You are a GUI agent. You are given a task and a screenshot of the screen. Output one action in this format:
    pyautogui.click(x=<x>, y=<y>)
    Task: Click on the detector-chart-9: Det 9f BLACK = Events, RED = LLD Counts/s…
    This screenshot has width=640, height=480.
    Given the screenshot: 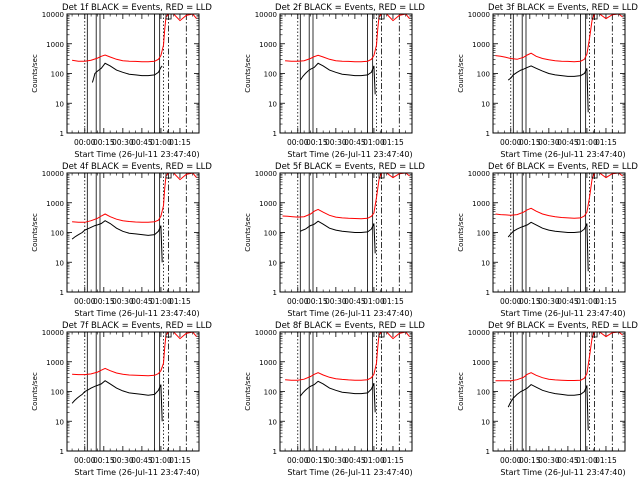 What is the action you would take?
    pyautogui.click(x=547, y=399)
    